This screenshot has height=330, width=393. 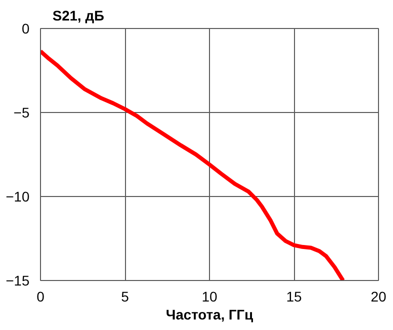 What do you see at coordinates (210, 296) in the screenshot?
I see `x-tick-label: 10` at bounding box center [210, 296].